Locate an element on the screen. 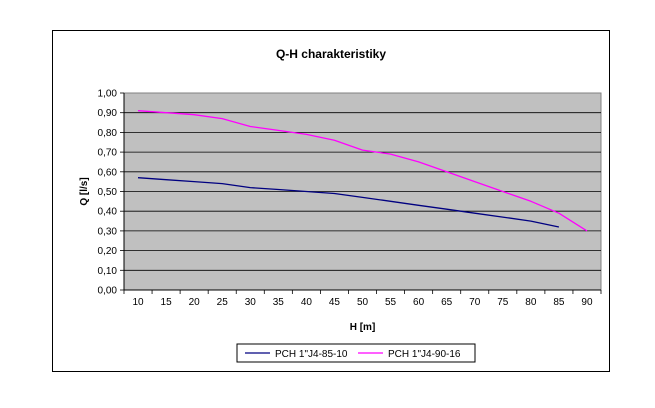 The image size is (655, 408). y-tick-label: 0,70 is located at coordinates (108, 153).